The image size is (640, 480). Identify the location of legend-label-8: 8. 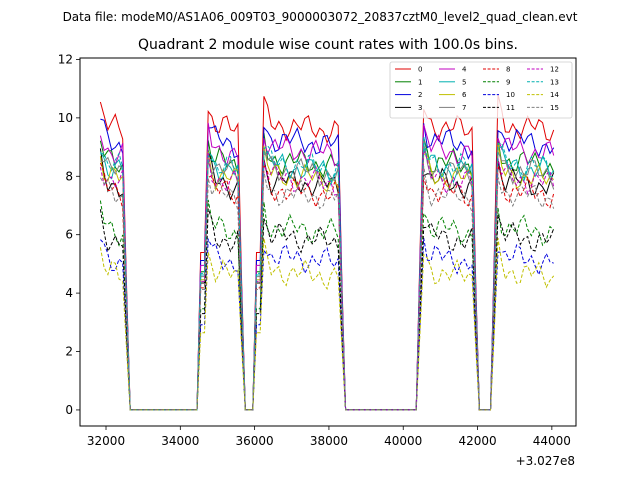
(508, 70).